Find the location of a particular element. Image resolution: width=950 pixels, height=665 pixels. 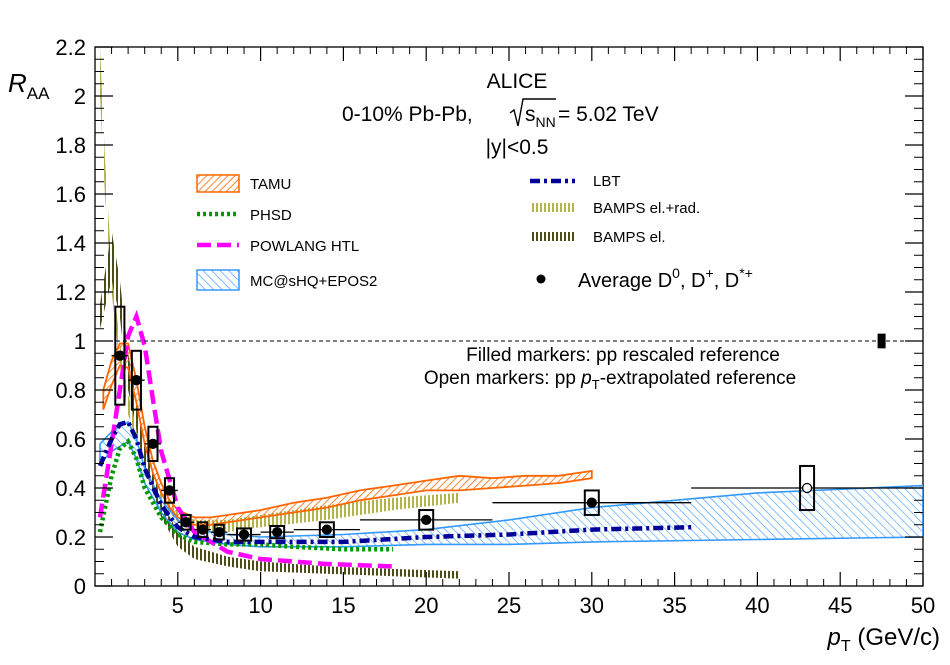

system-prefix: 0-10% Pb-Pb, is located at coordinates (407, 114).